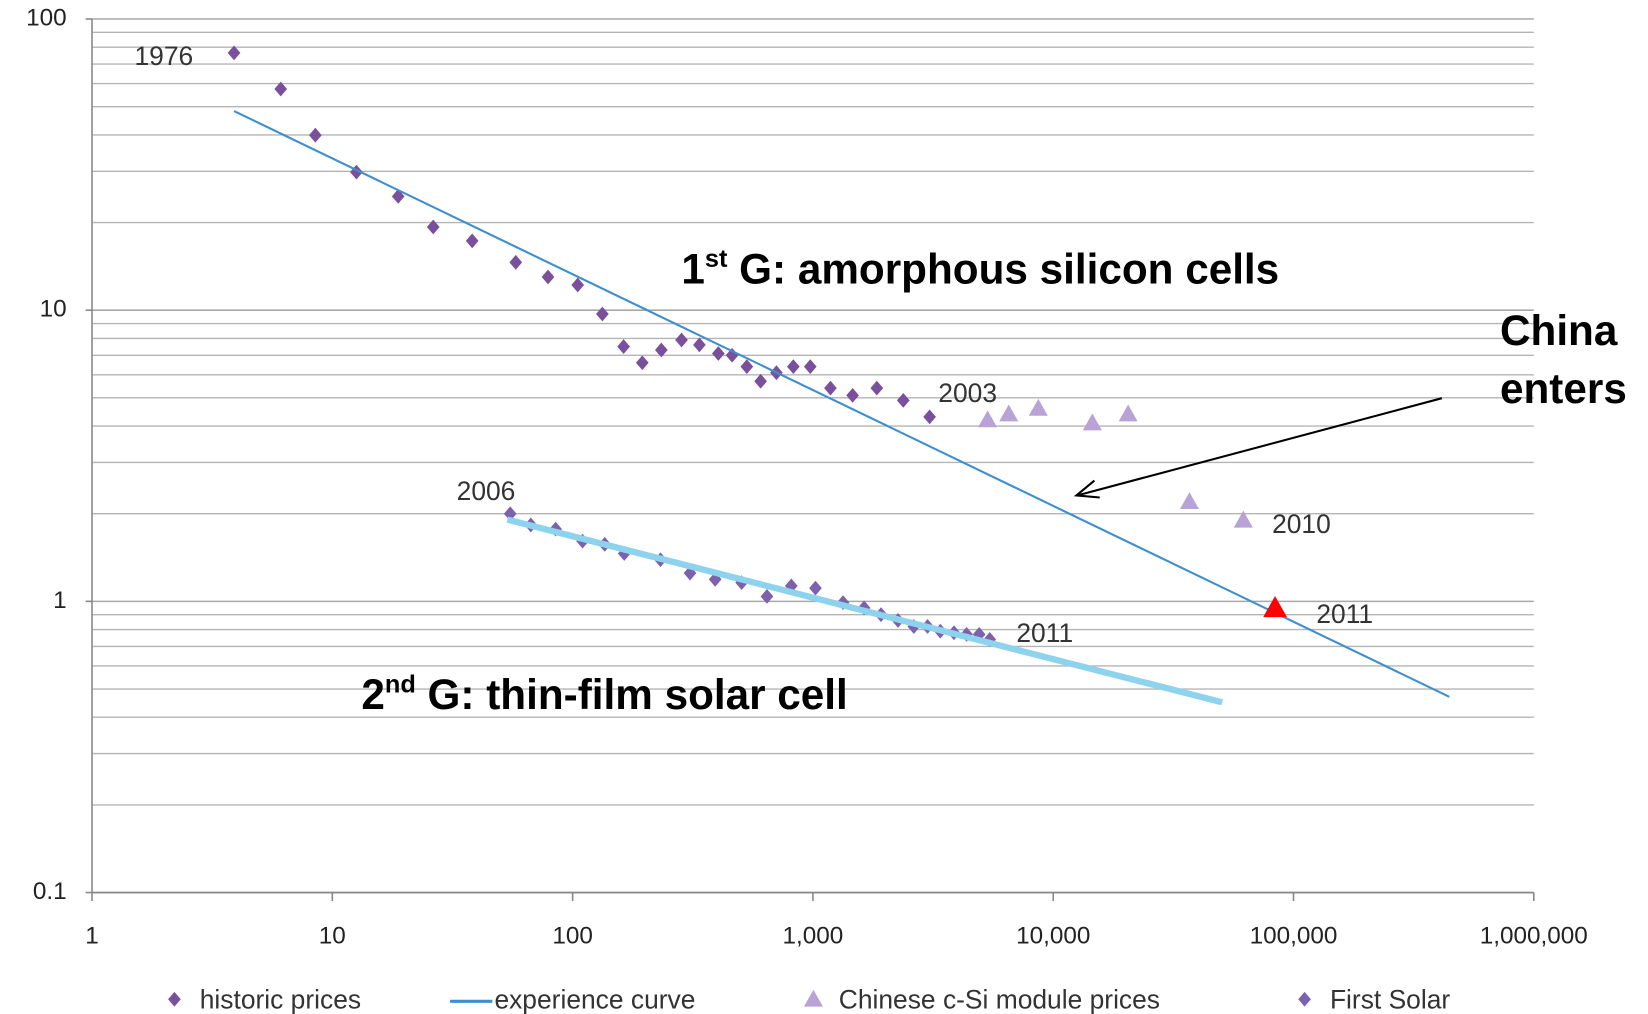 Image resolution: width=1648 pixels, height=1014 pixels. I want to click on y-tick-label: 0.1, so click(50, 891).